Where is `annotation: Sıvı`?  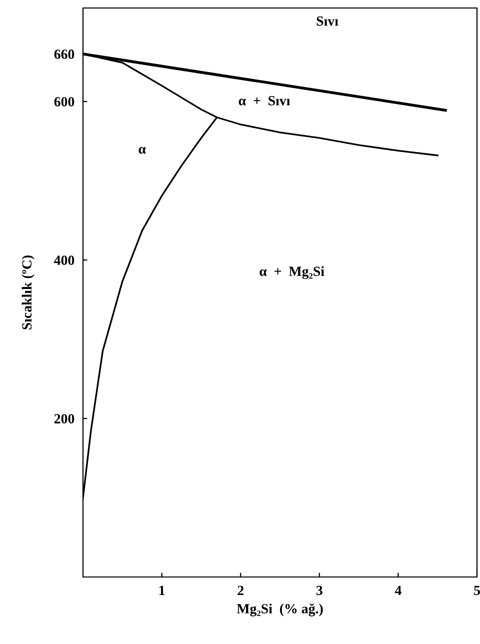 annotation: Sıvı is located at coordinates (327, 21).